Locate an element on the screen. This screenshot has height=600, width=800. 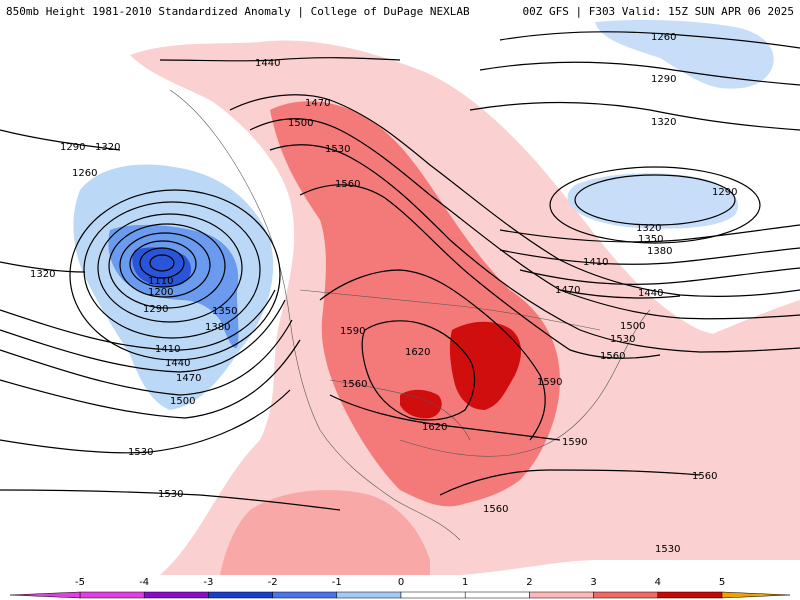
negative-anomaly-3sd is located at coordinates (162, 267).